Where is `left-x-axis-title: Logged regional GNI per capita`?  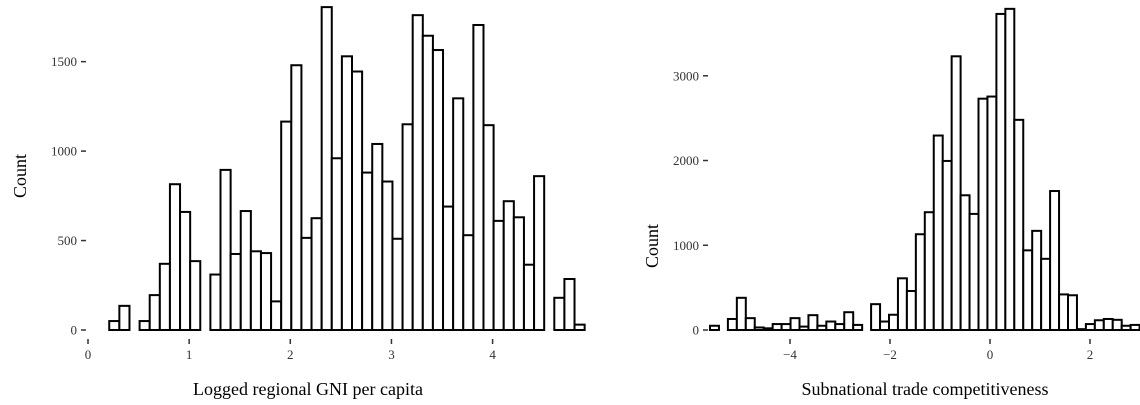 left-x-axis-title: Logged regional GNI per capita is located at coordinates (308, 389).